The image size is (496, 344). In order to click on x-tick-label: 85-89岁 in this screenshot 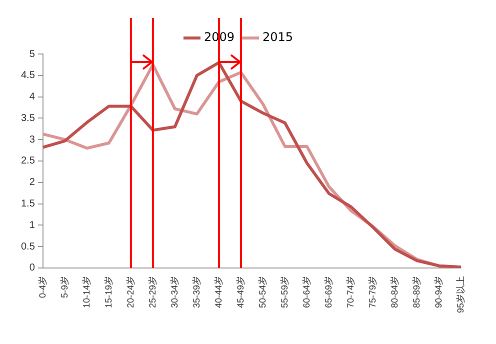, I will do `click(416, 292)`.